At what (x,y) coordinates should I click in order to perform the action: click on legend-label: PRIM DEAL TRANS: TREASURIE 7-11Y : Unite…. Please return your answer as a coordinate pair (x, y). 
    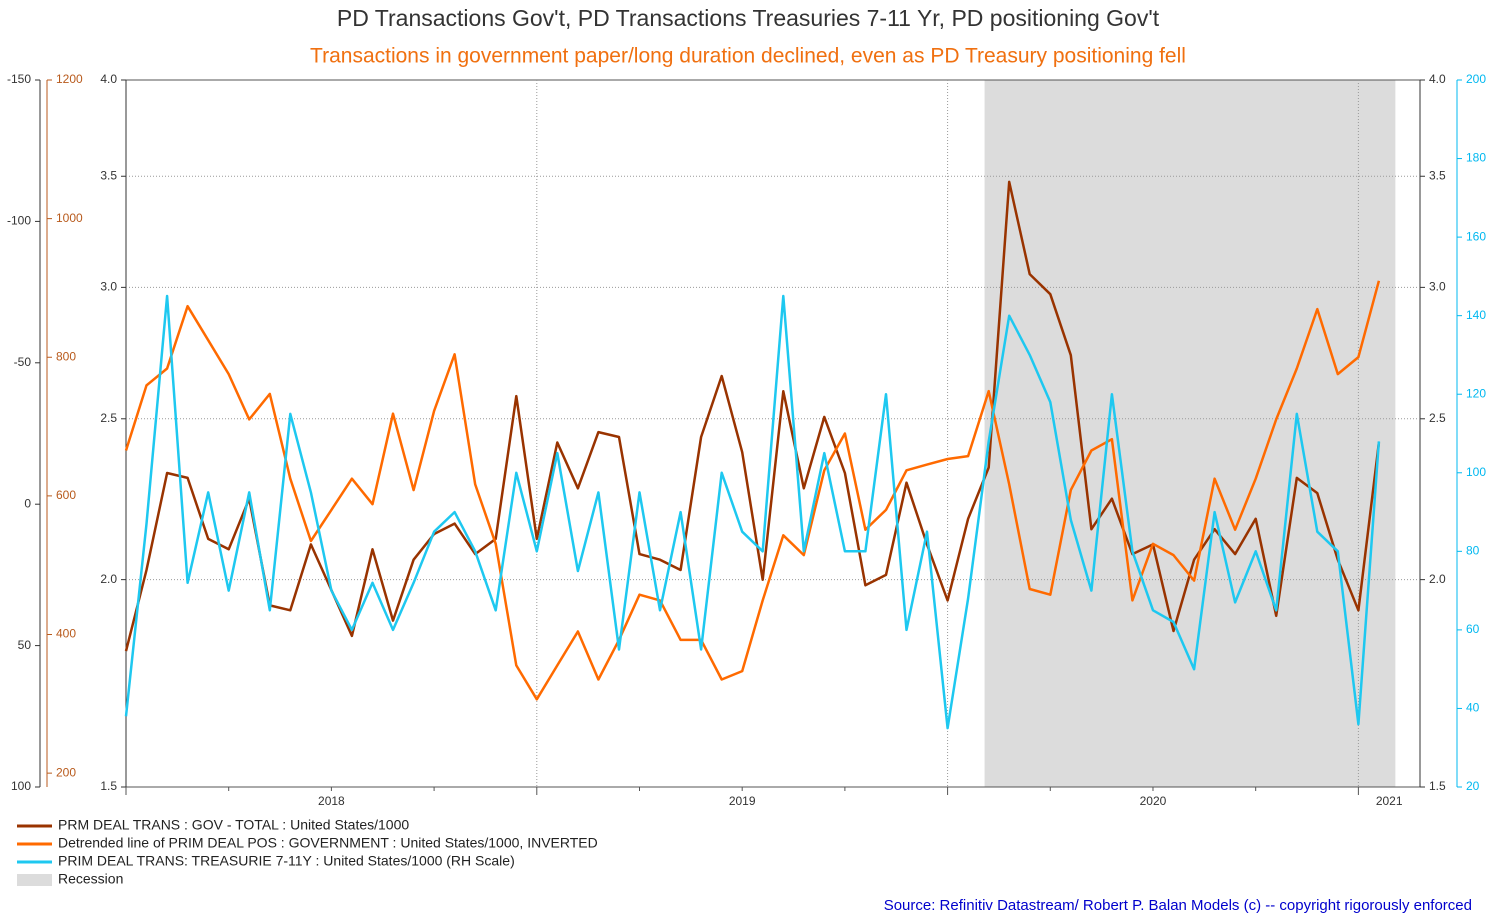
    Looking at the image, I should click on (286, 861).